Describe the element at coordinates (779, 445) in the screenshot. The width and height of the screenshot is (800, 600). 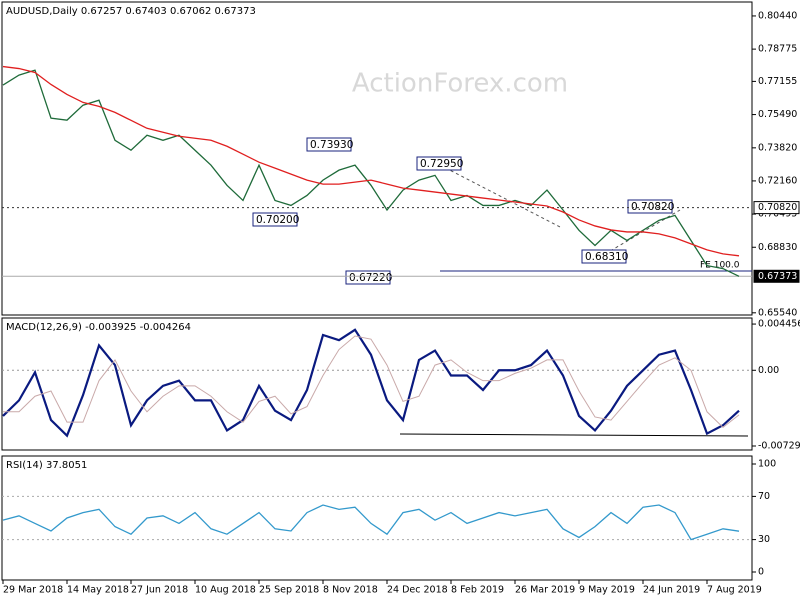
I see `y-tick-label: -0.007298` at that location.